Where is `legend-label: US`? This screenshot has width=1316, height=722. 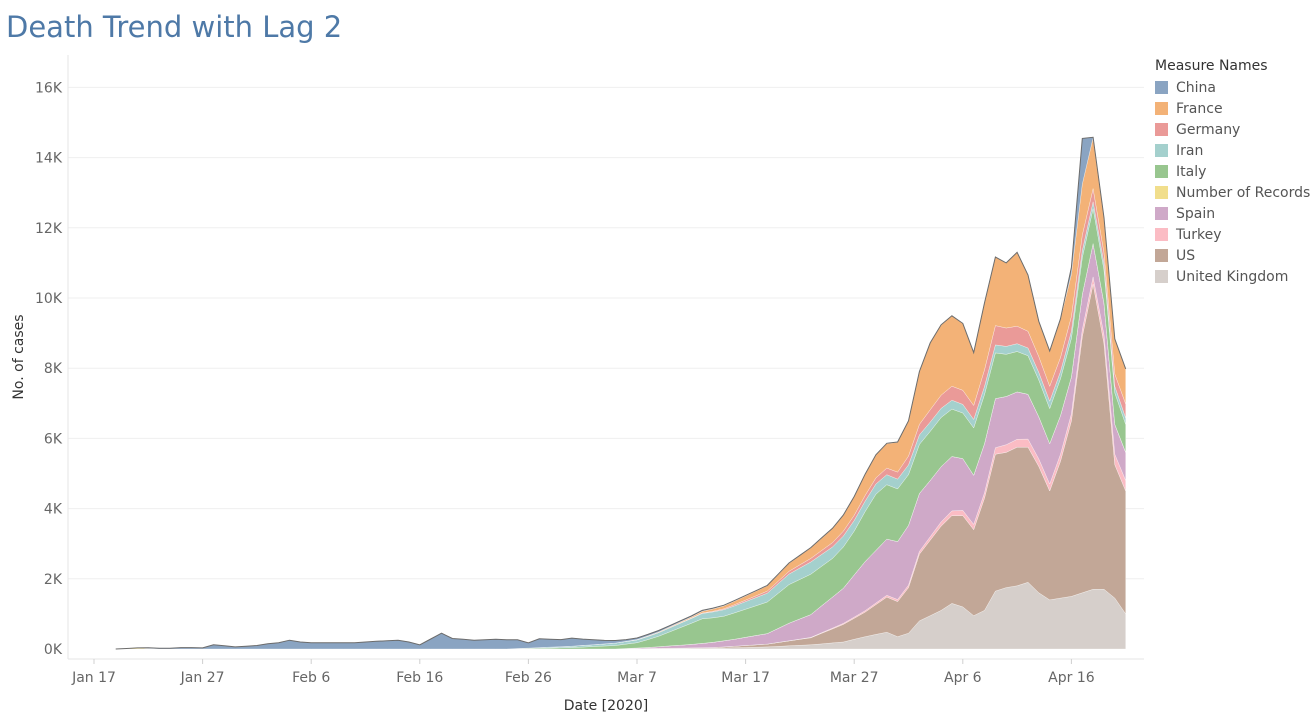 legend-label: US is located at coordinates (1186, 255).